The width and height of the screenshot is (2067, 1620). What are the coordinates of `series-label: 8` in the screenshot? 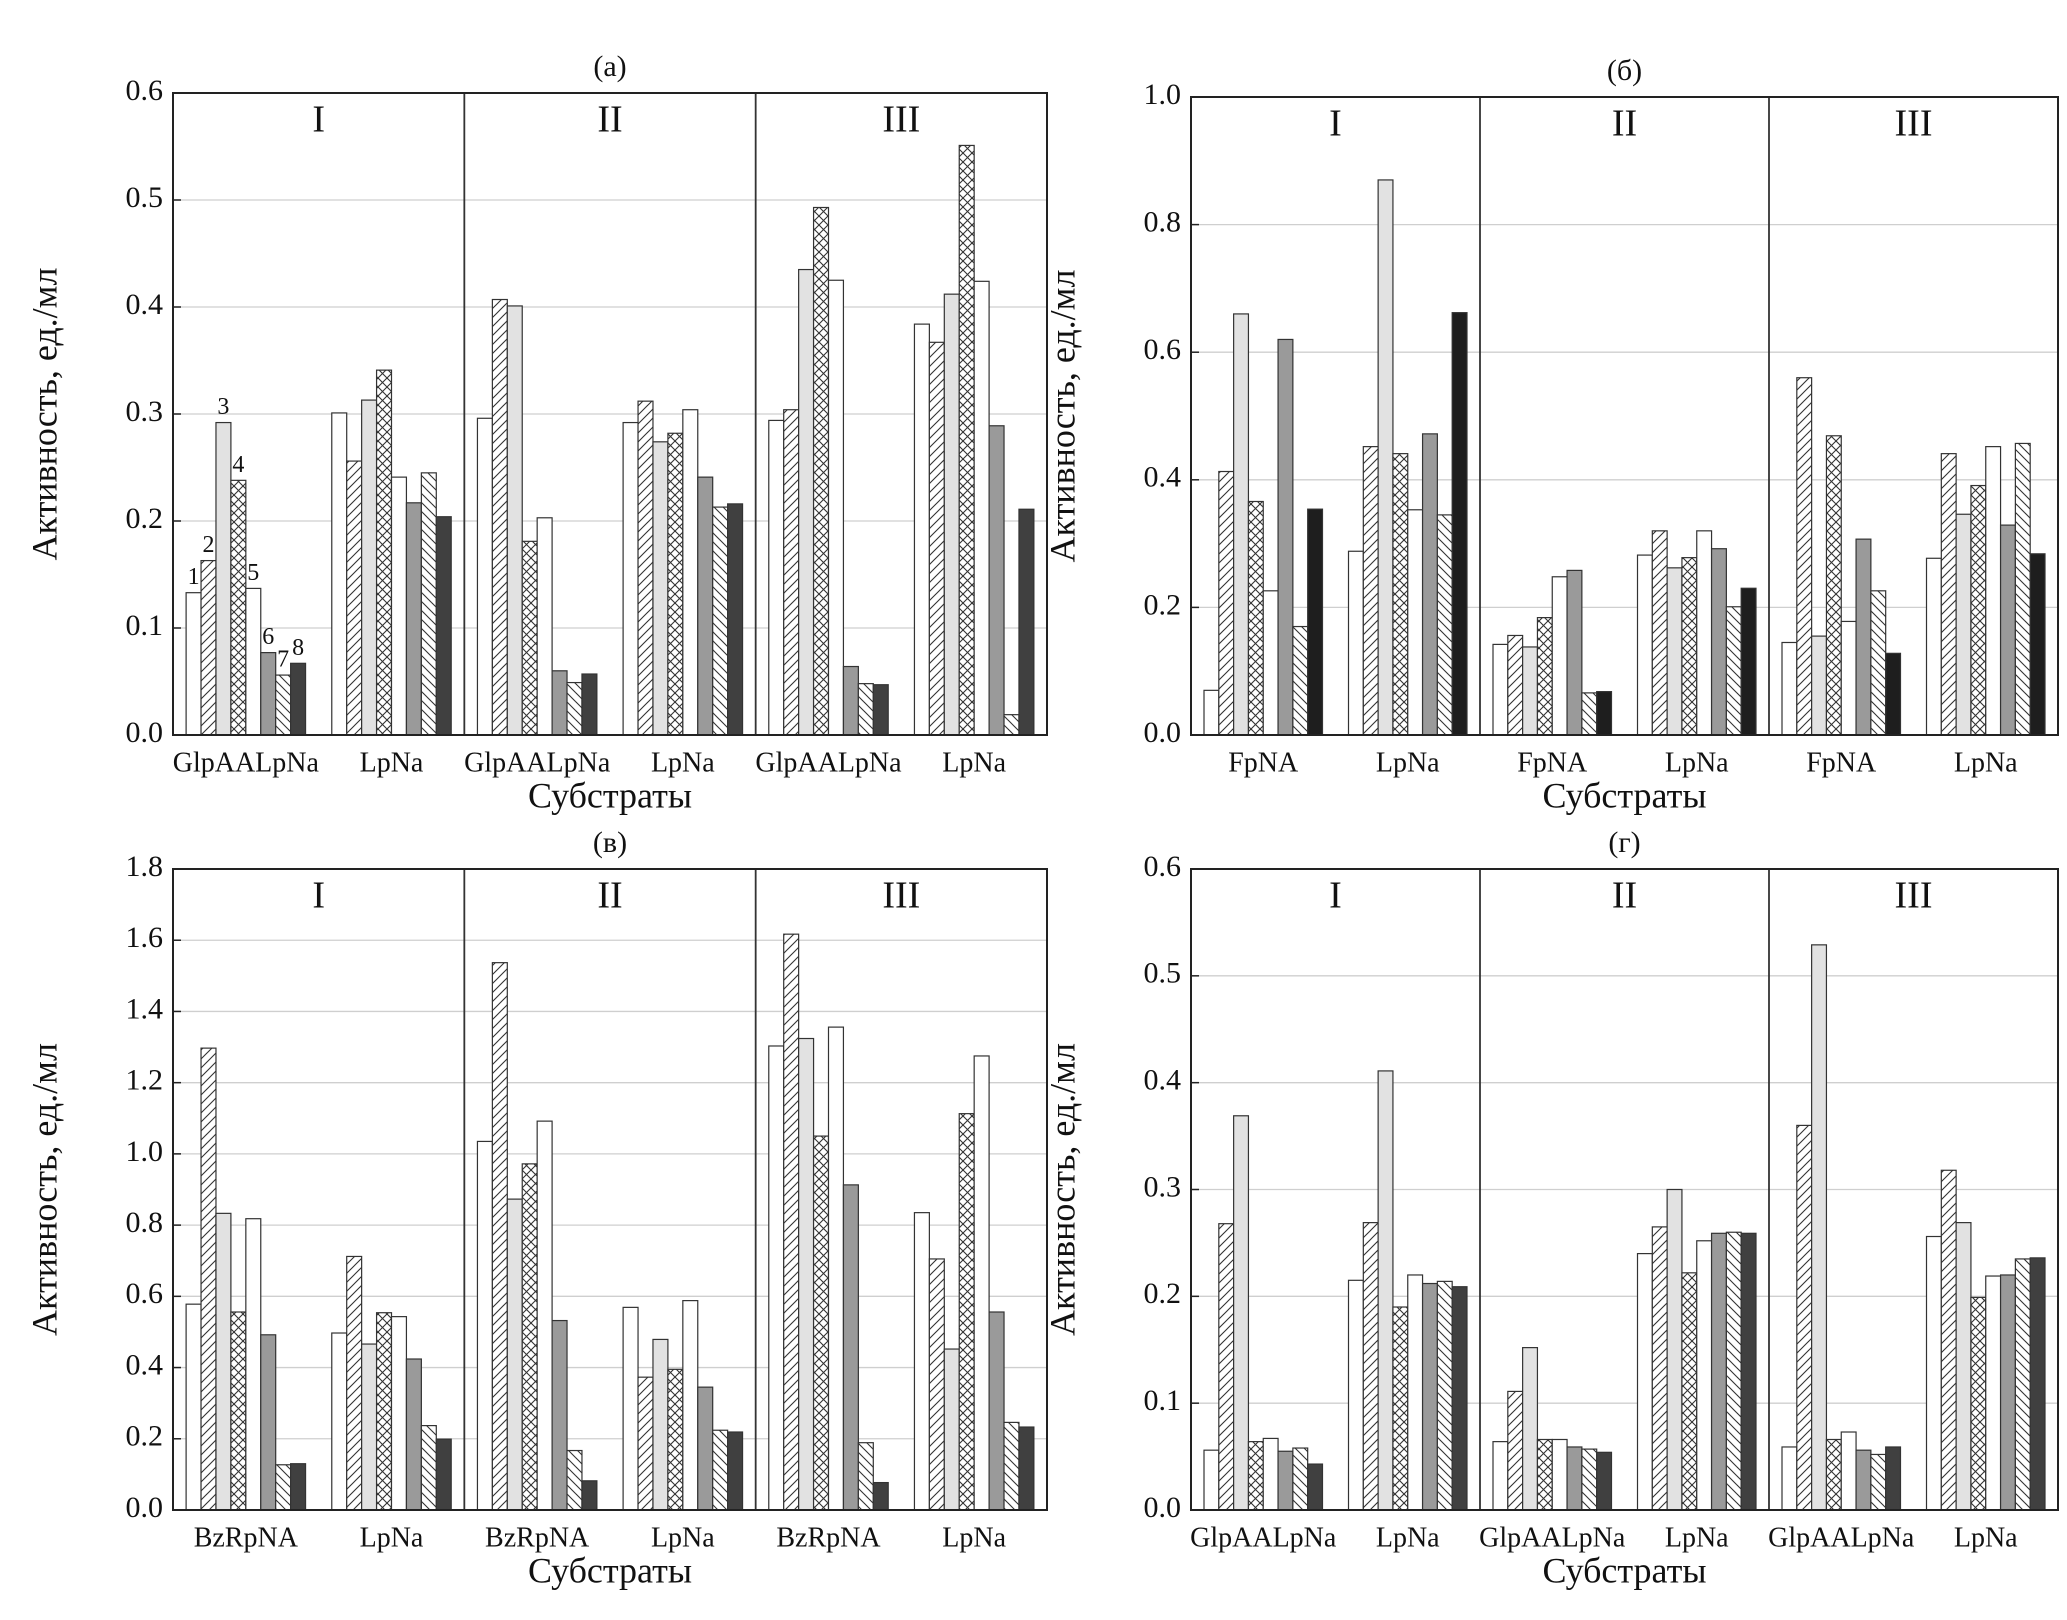 It's located at (298, 648).